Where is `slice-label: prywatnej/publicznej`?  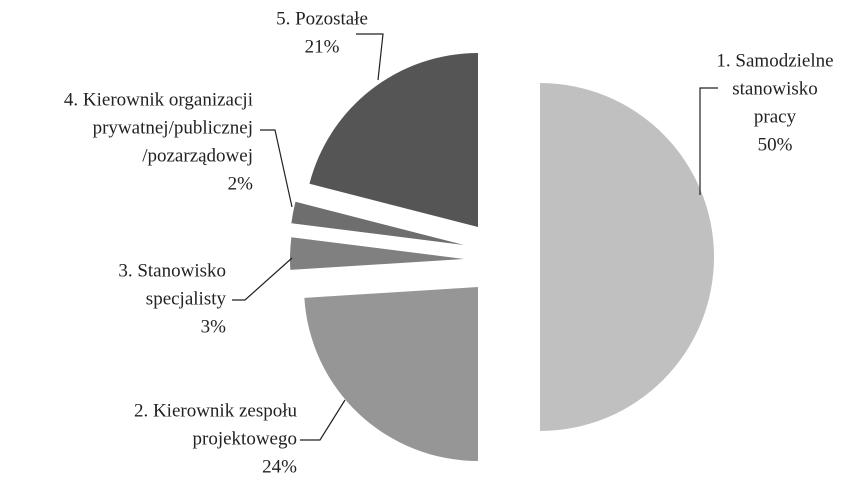 slice-label: prywatnej/publicznej is located at coordinates (173, 127).